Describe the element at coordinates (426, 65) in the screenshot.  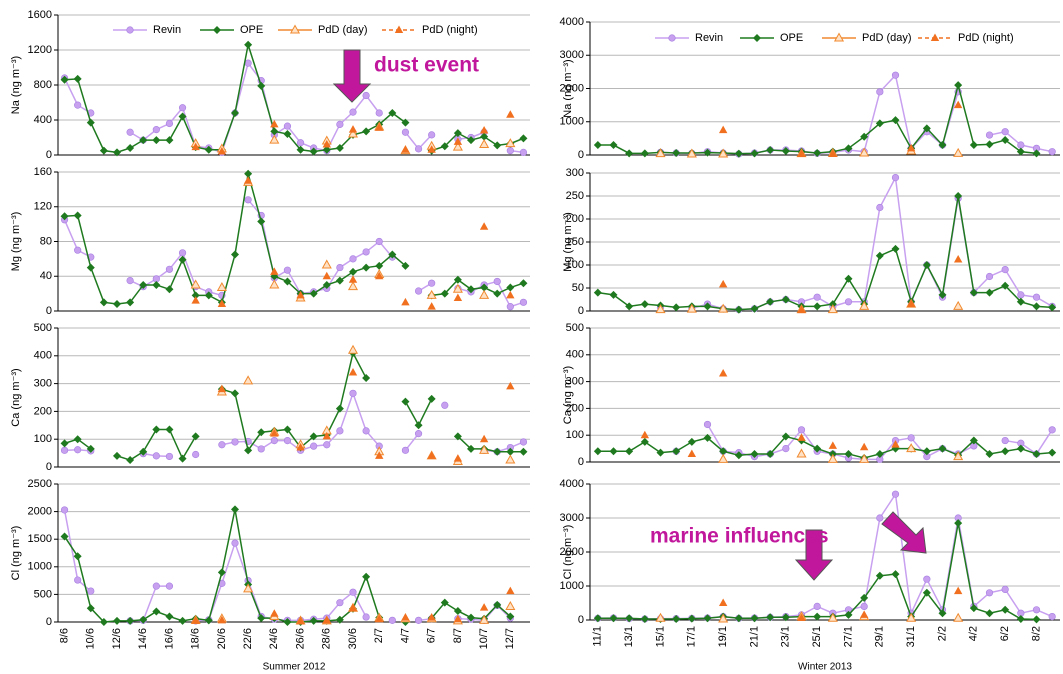
I see `annotation: dust event` at that location.